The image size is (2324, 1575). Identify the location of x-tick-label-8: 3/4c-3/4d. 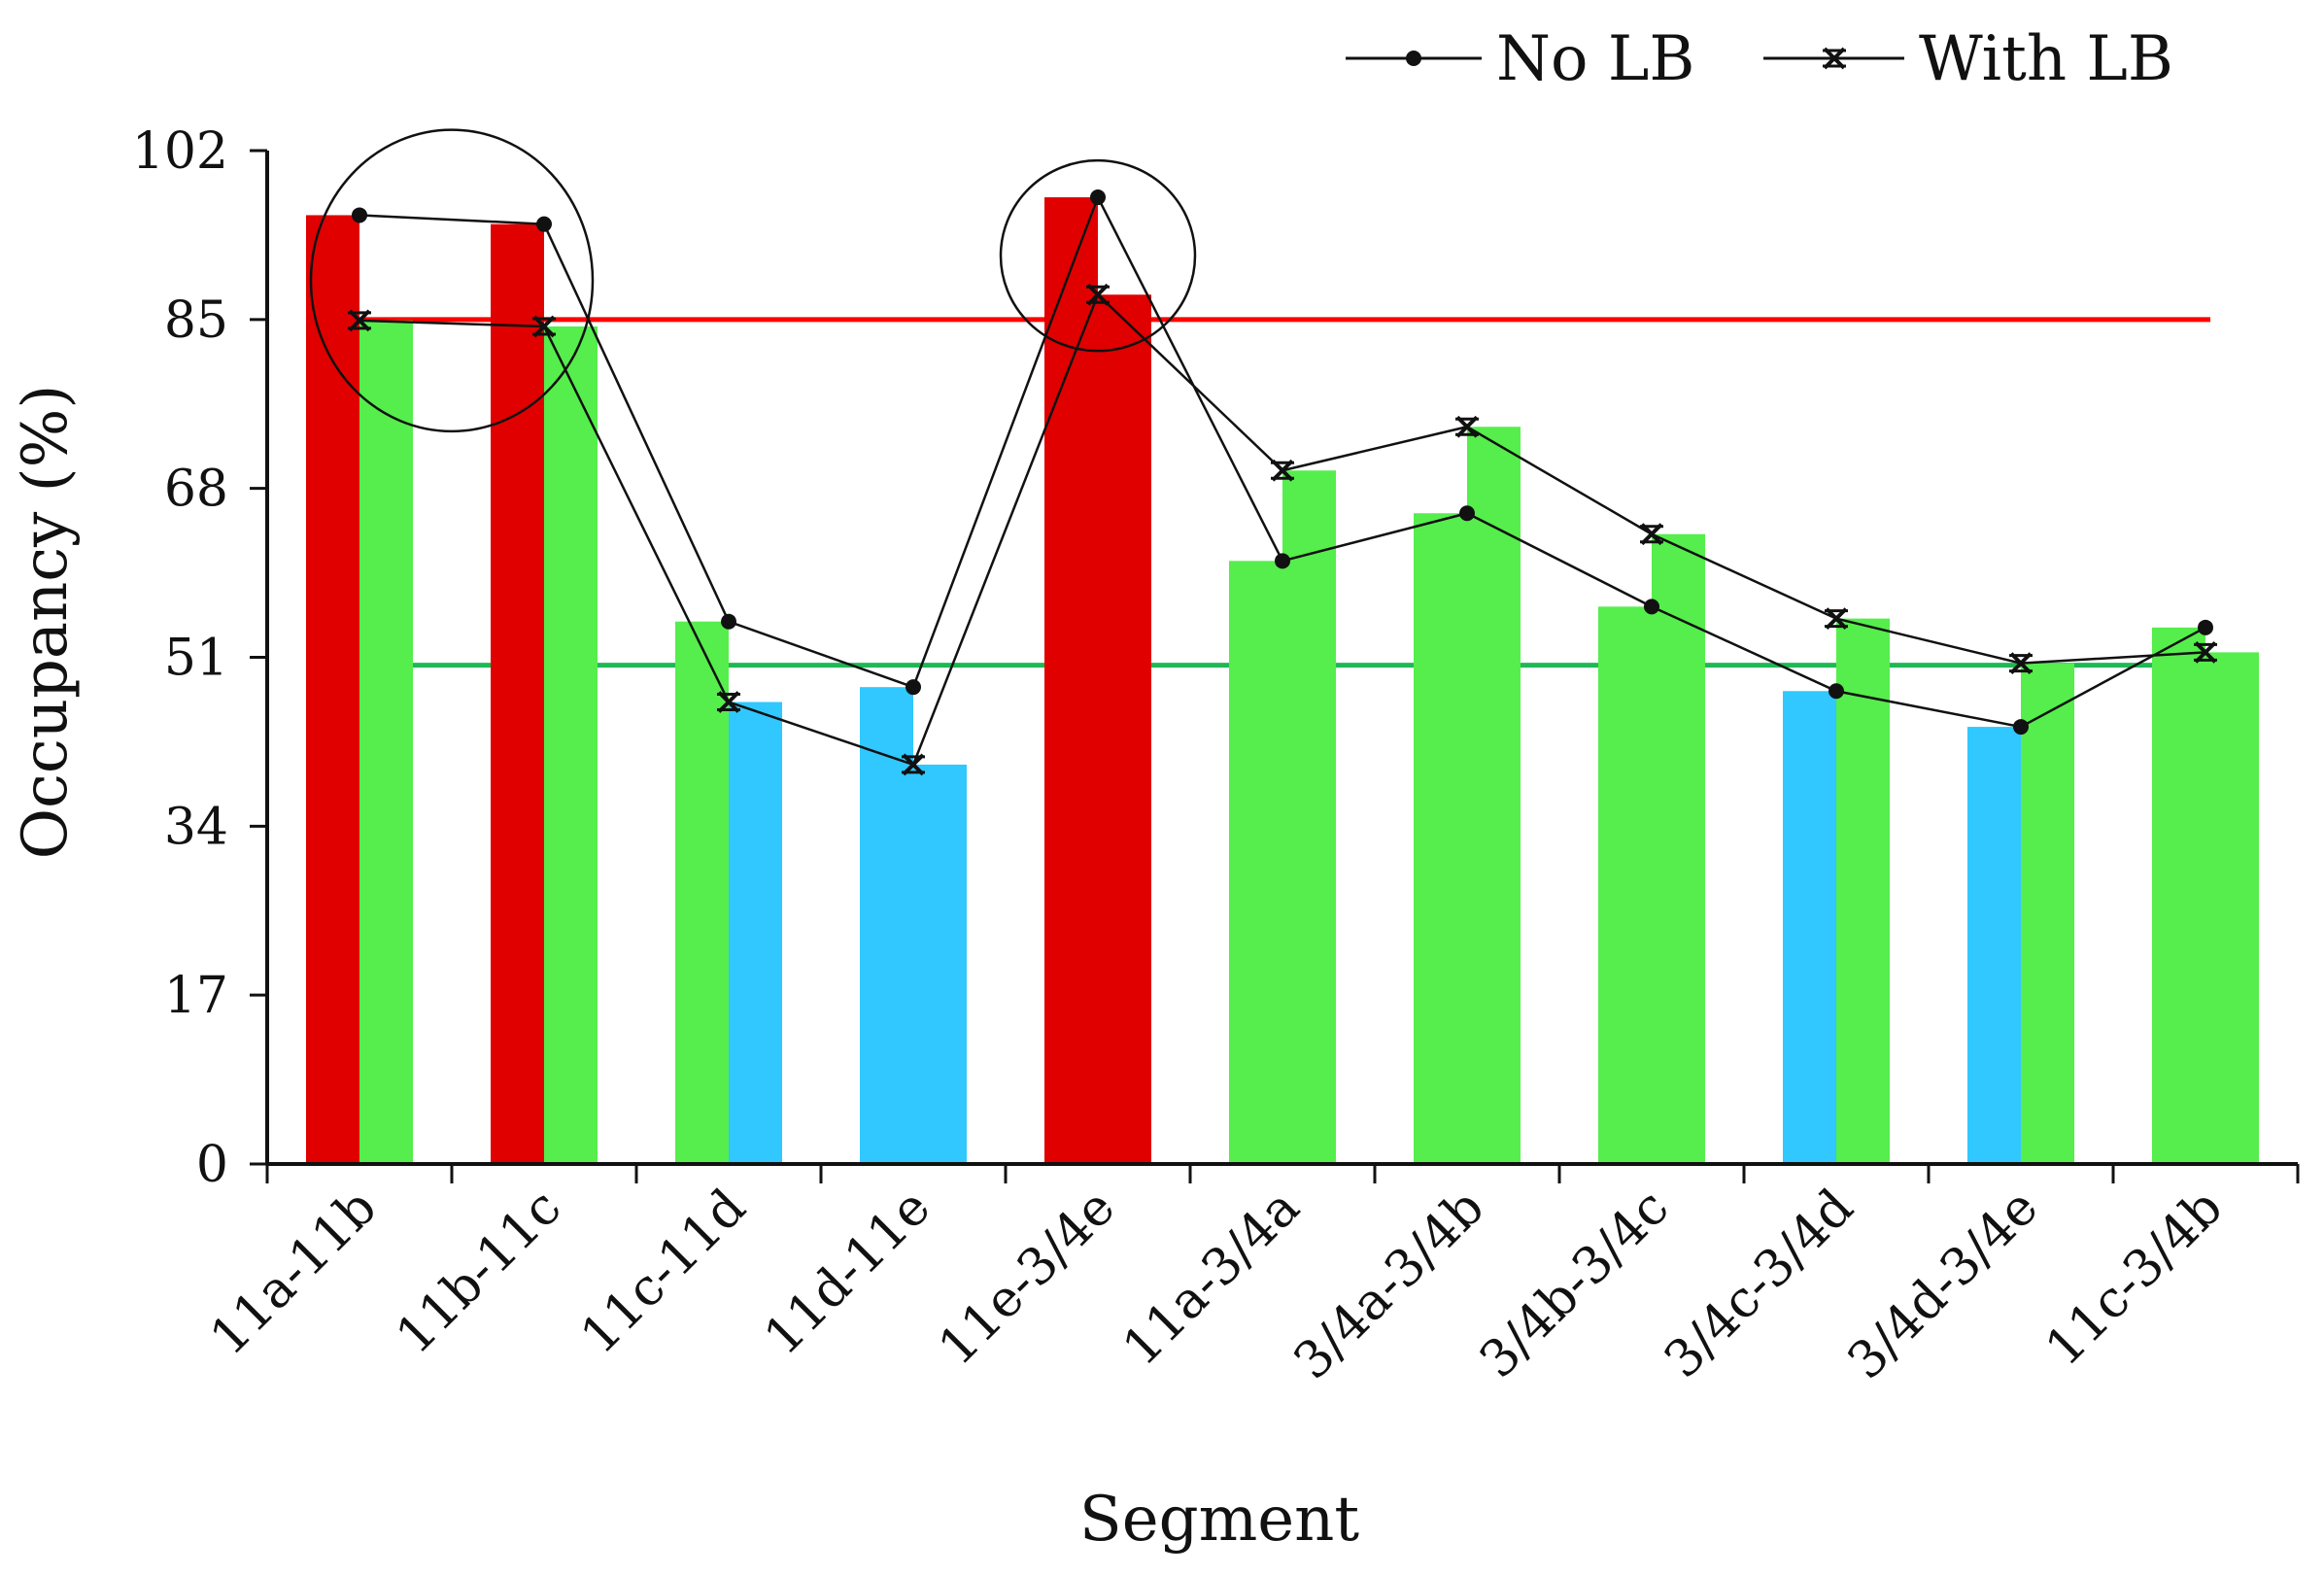
(1759, 1284).